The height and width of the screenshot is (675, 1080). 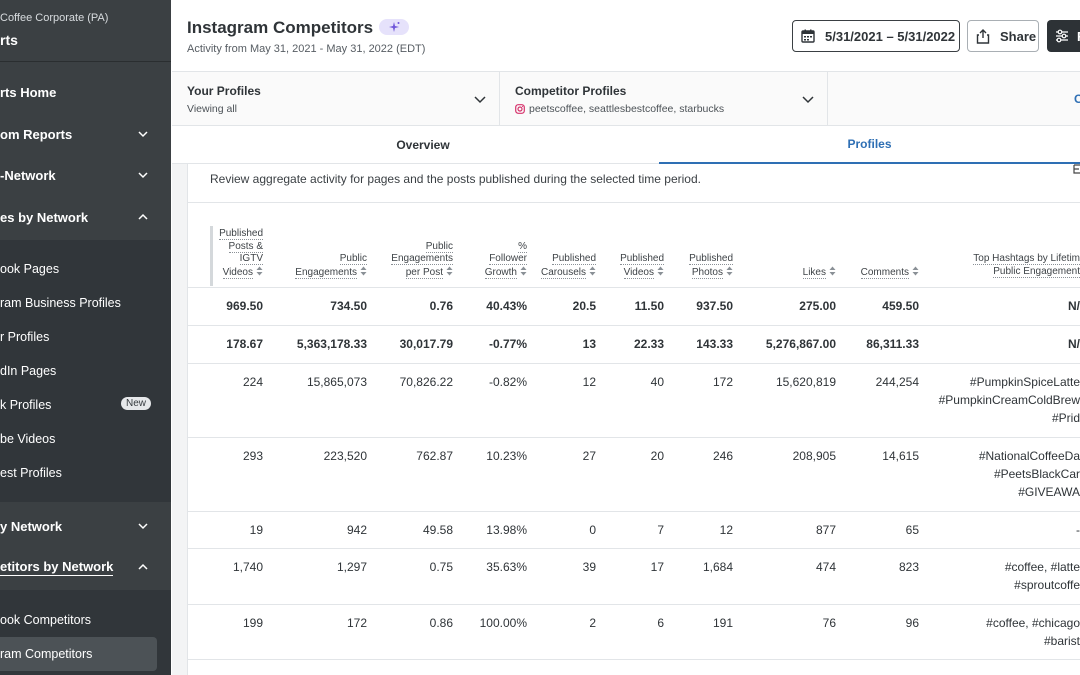 I want to click on table-cell: 6, so click(x=660, y=623).